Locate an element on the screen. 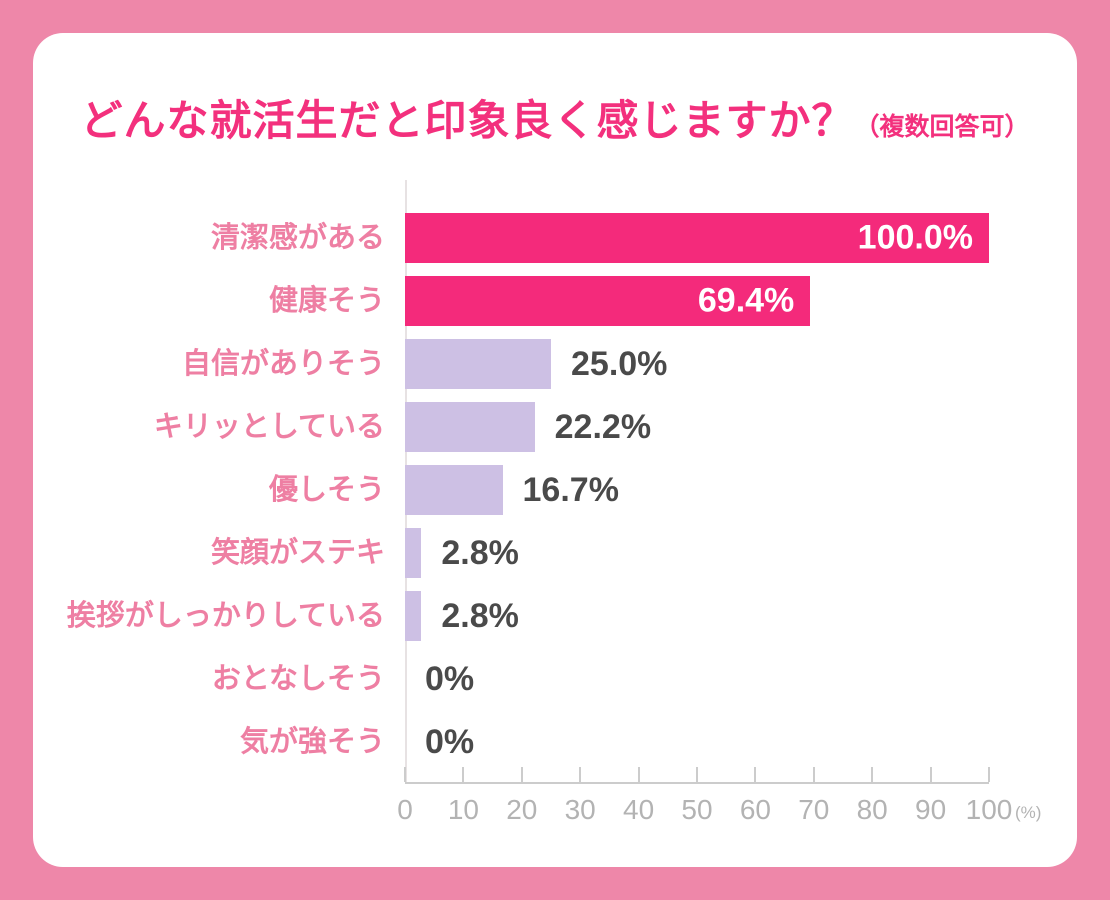 Image resolution: width=1110 pixels, height=900 pixels. category-label: 優しそう is located at coordinates (326, 490).